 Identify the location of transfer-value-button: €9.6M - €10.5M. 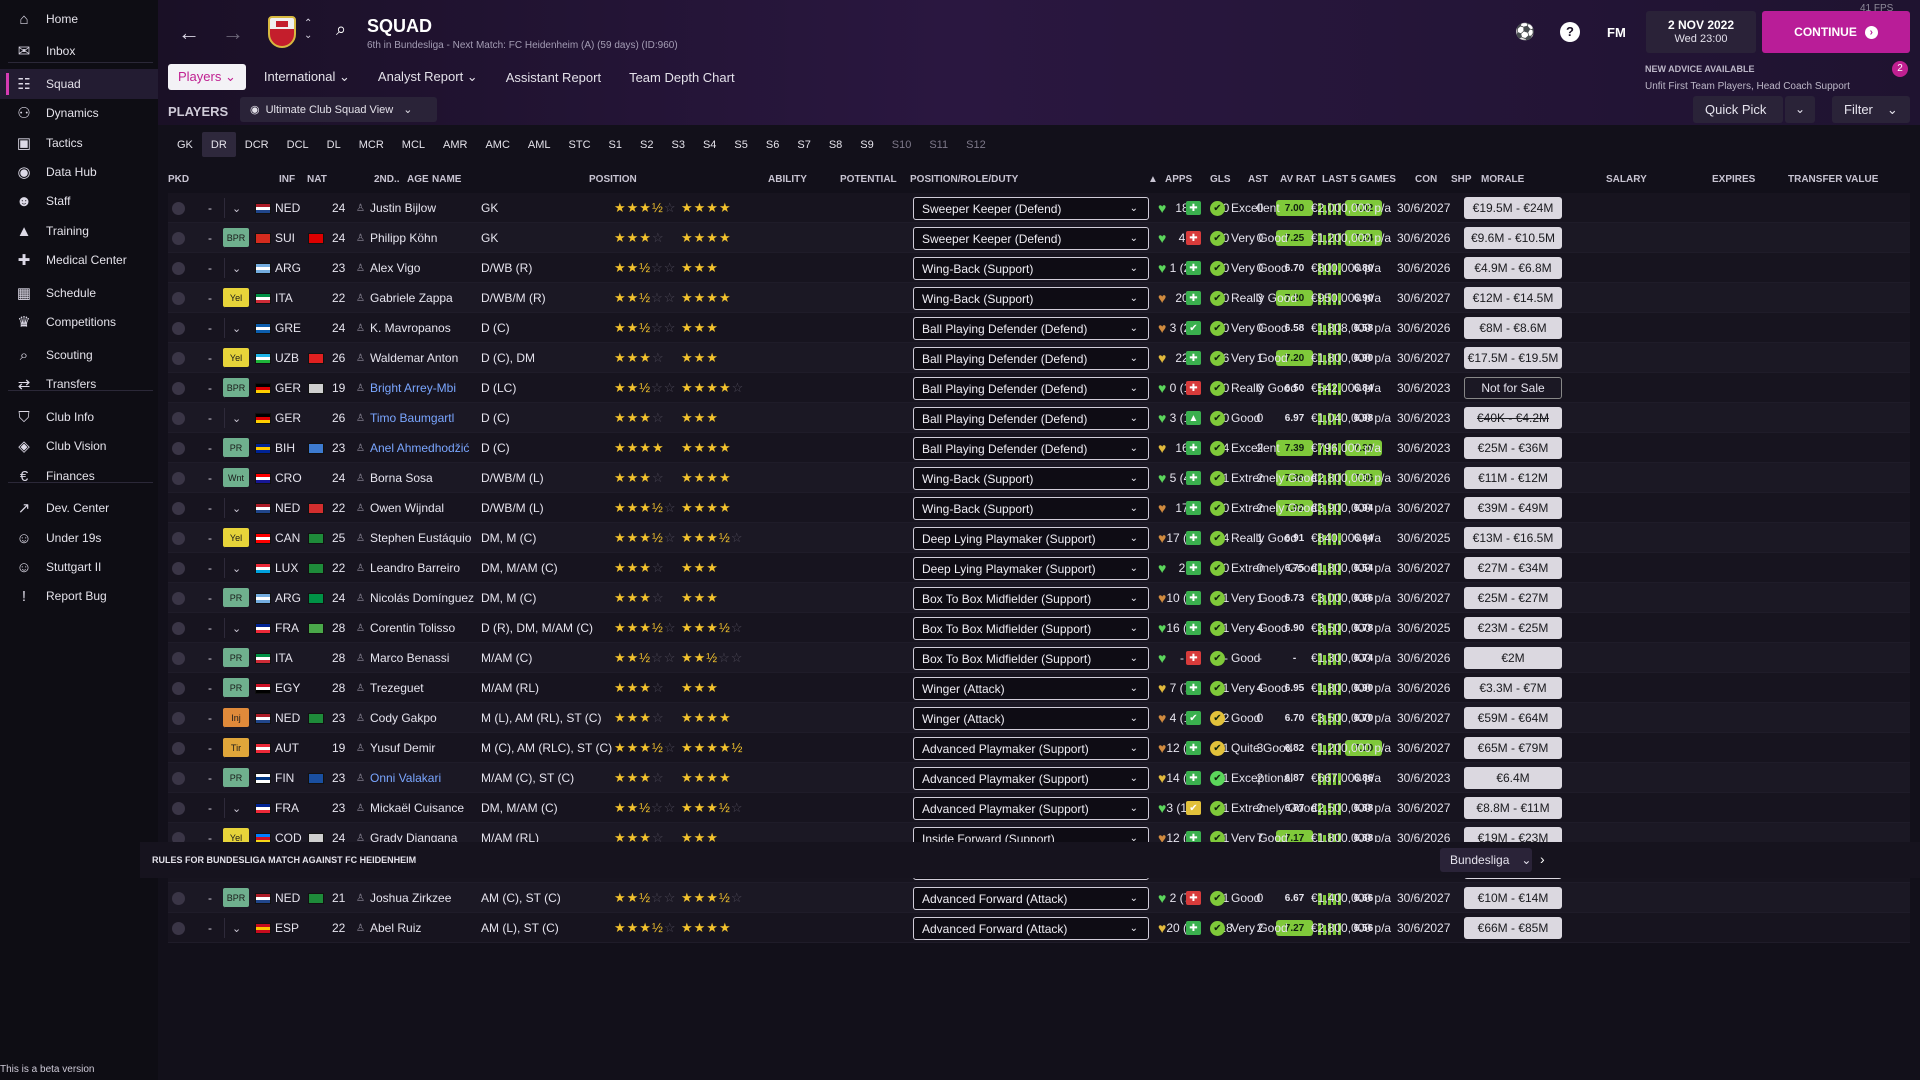
(1513, 238).